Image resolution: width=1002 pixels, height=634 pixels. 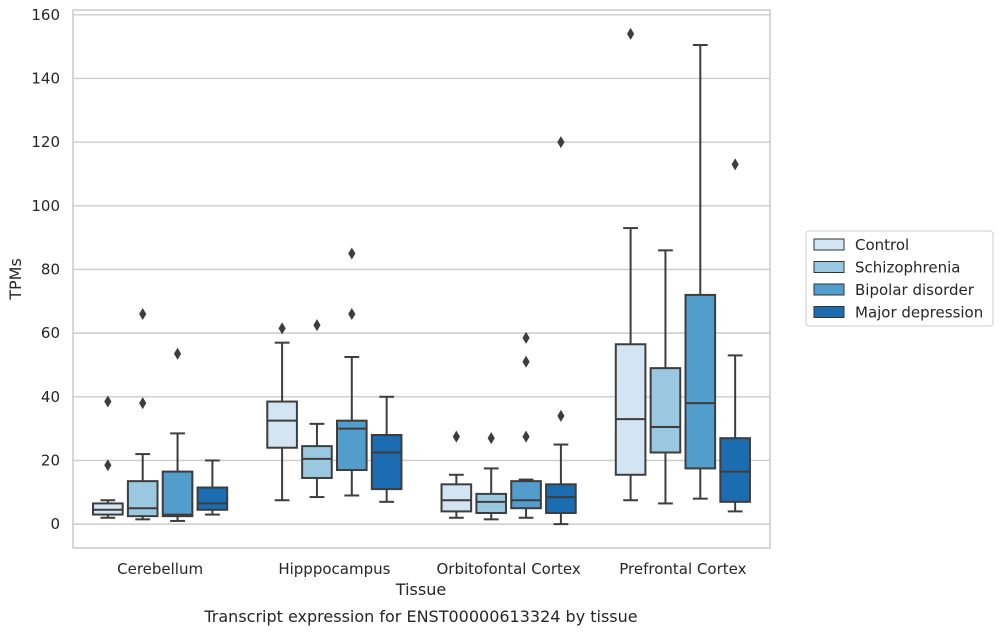 I want to click on x-tick-label: Prefrontal Cortex, so click(x=682, y=569).